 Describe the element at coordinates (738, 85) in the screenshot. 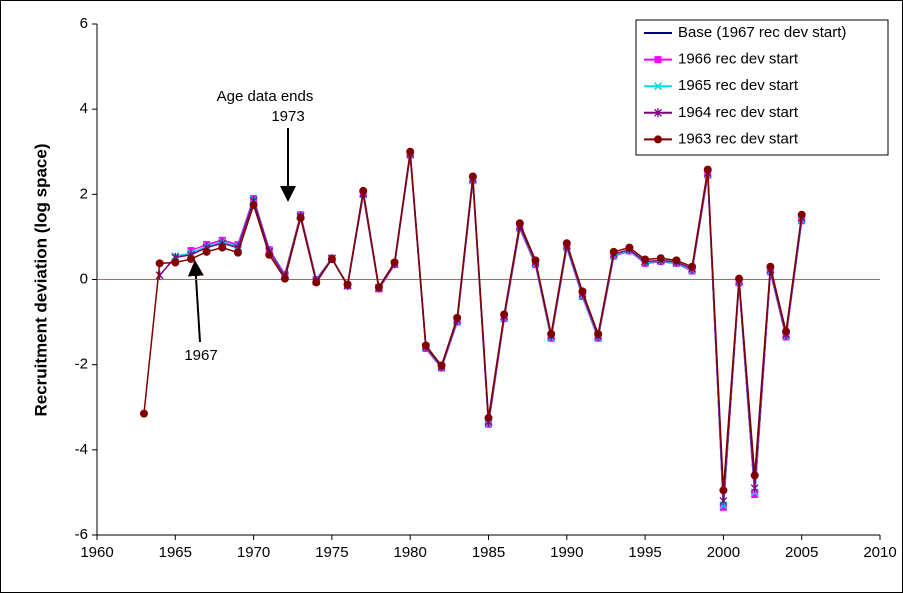

I see `legend-label: 1965 rec dev start` at that location.